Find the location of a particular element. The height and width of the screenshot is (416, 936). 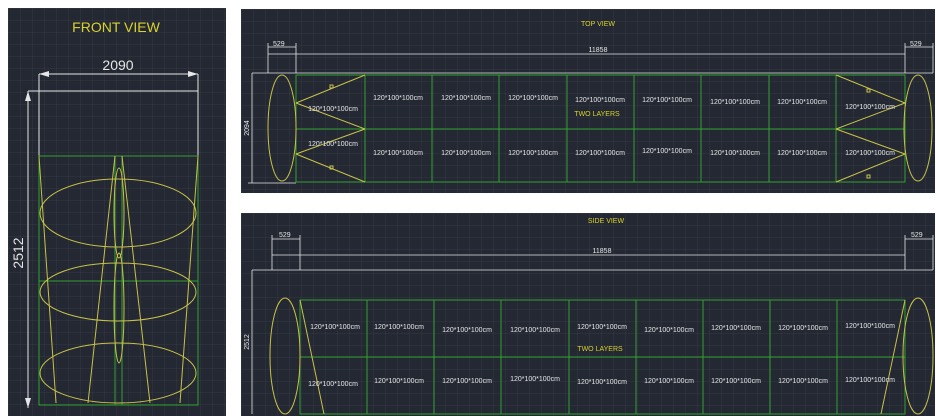

front-container-frame is located at coordinates (118, 280).